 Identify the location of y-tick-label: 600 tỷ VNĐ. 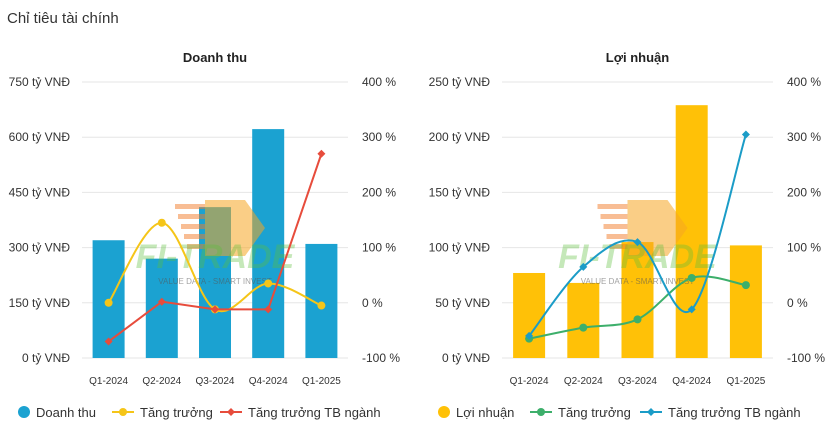
(40, 137).